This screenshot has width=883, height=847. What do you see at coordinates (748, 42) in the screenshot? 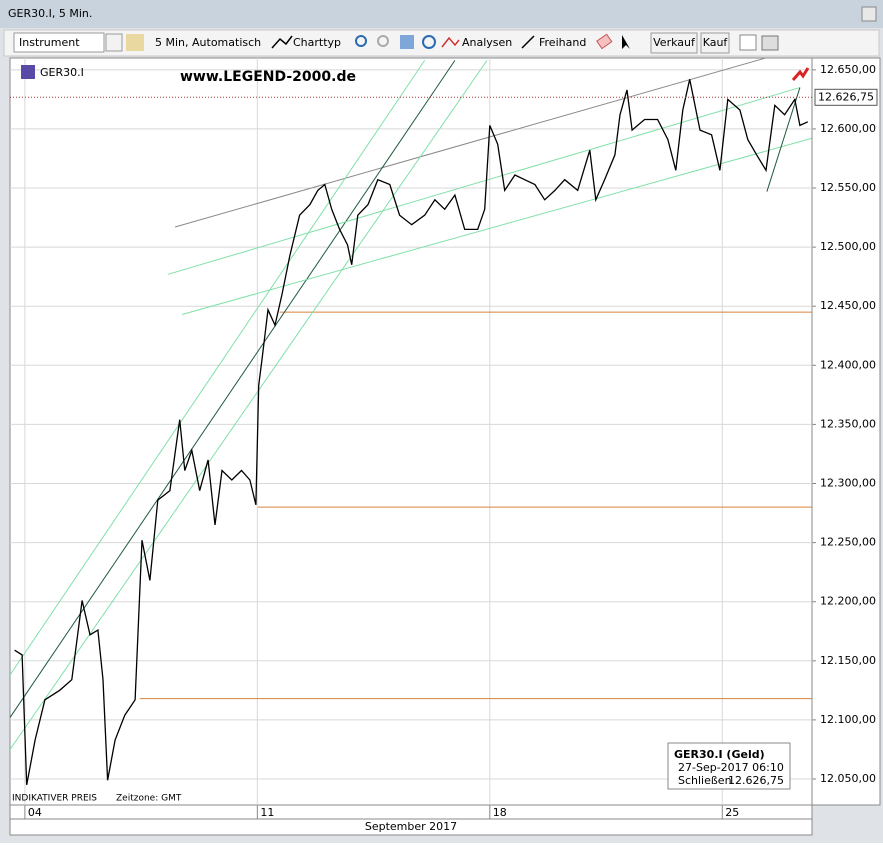
I see `chart-window-button` at bounding box center [748, 42].